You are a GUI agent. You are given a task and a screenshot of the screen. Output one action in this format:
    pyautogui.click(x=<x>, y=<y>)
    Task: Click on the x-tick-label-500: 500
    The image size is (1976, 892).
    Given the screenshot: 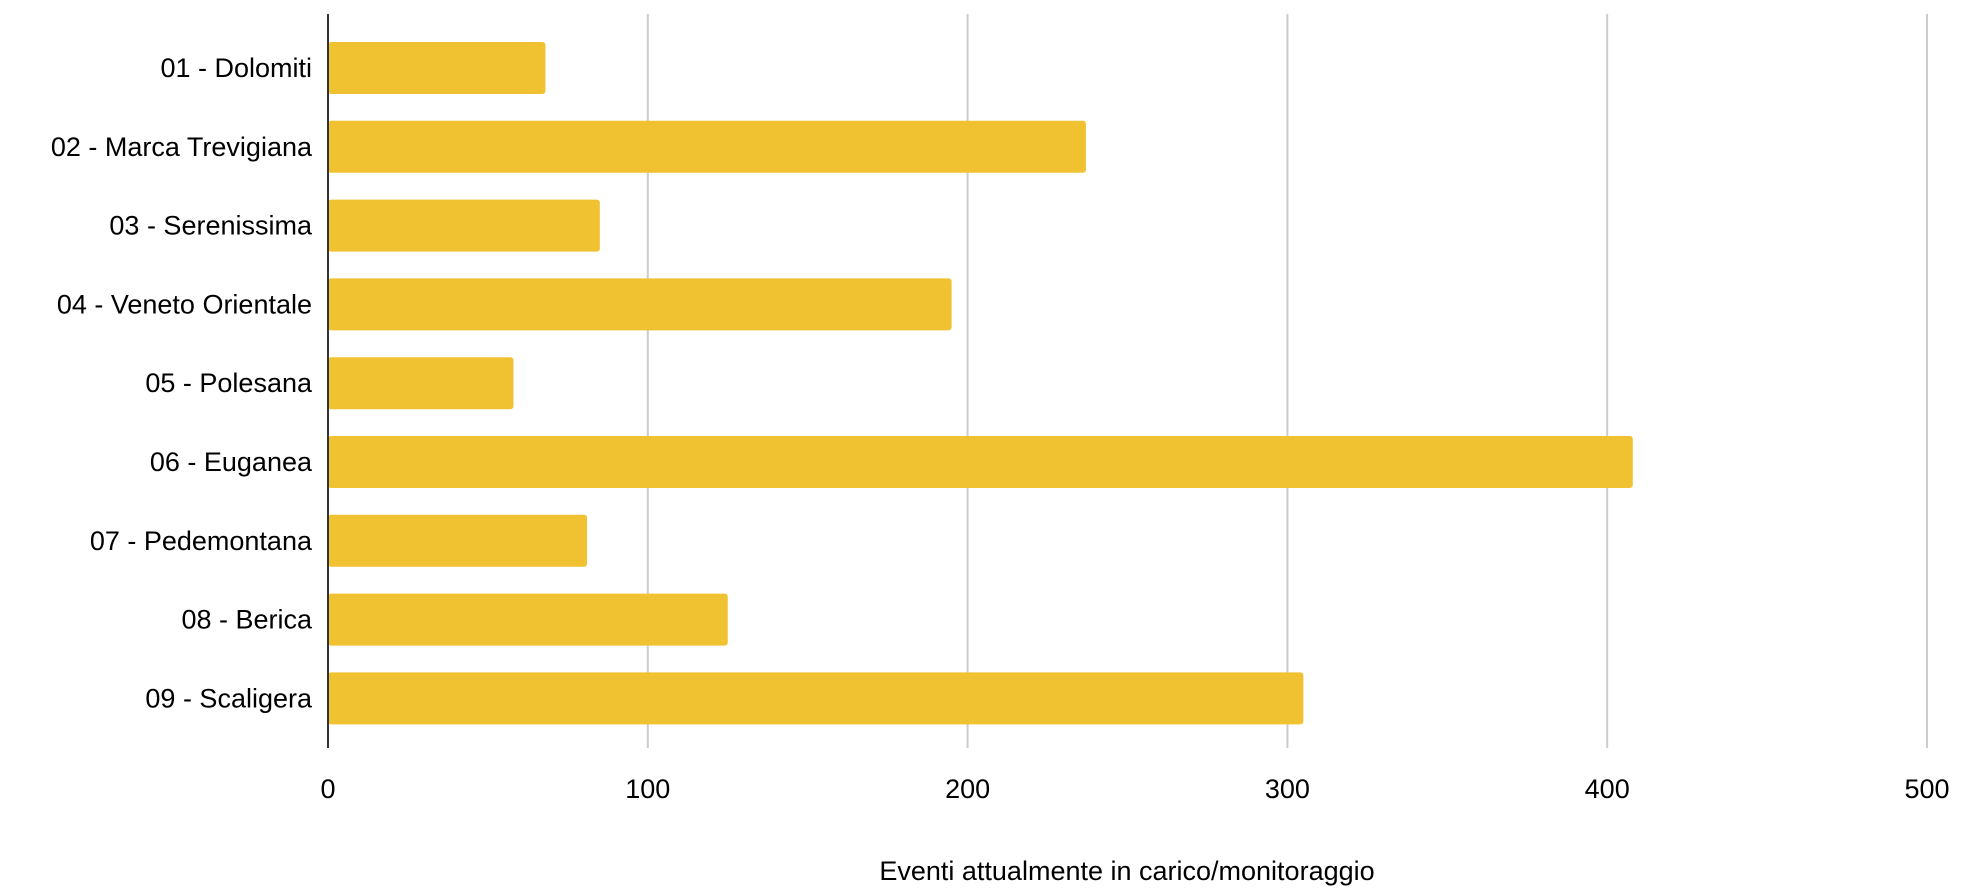 What is the action you would take?
    pyautogui.click(x=1926, y=789)
    